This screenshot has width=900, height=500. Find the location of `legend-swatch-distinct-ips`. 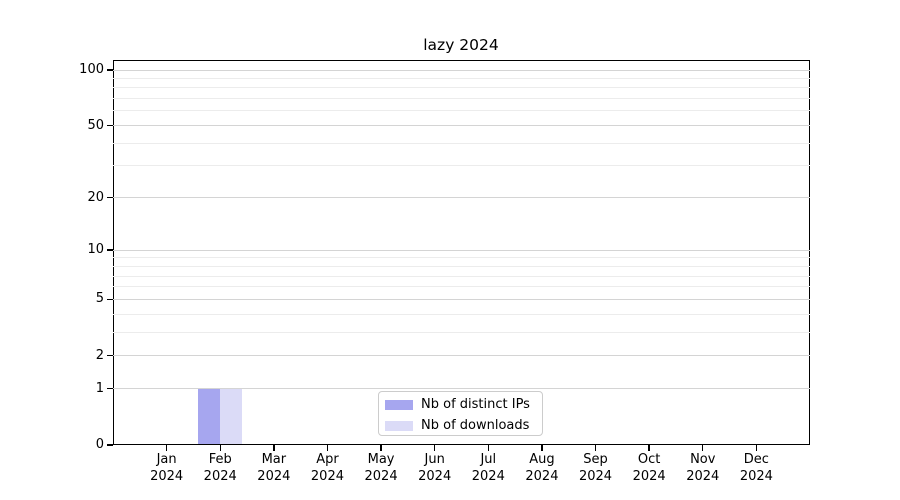

legend-swatch-distinct-ips is located at coordinates (399, 404).